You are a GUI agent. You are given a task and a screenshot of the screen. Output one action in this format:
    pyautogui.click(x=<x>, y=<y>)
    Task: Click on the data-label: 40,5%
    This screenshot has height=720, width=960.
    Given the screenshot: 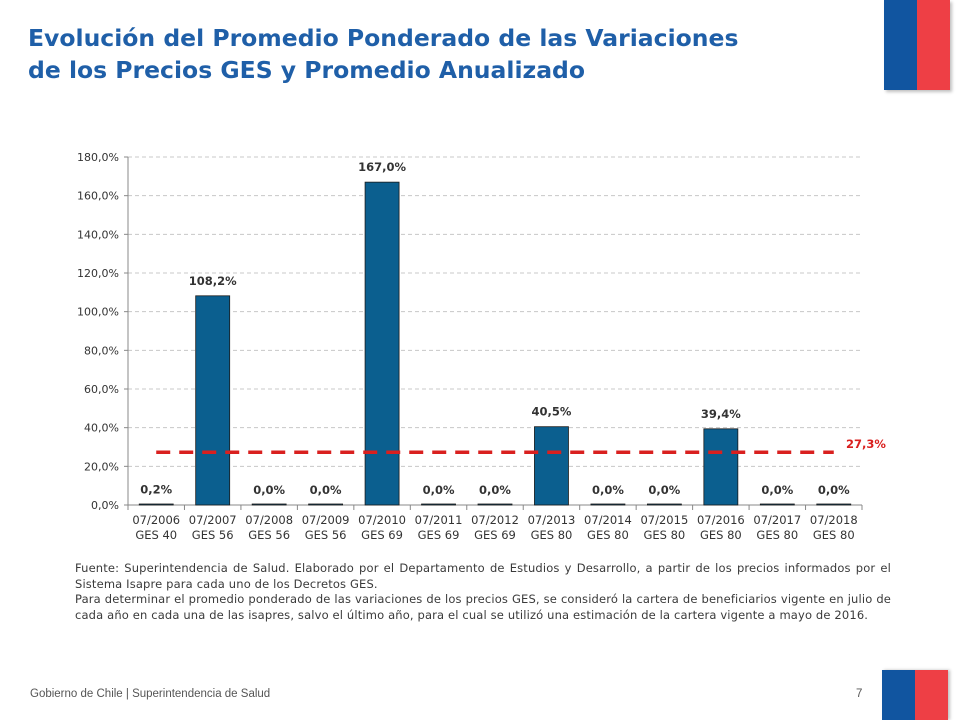 What is the action you would take?
    pyautogui.click(x=552, y=412)
    